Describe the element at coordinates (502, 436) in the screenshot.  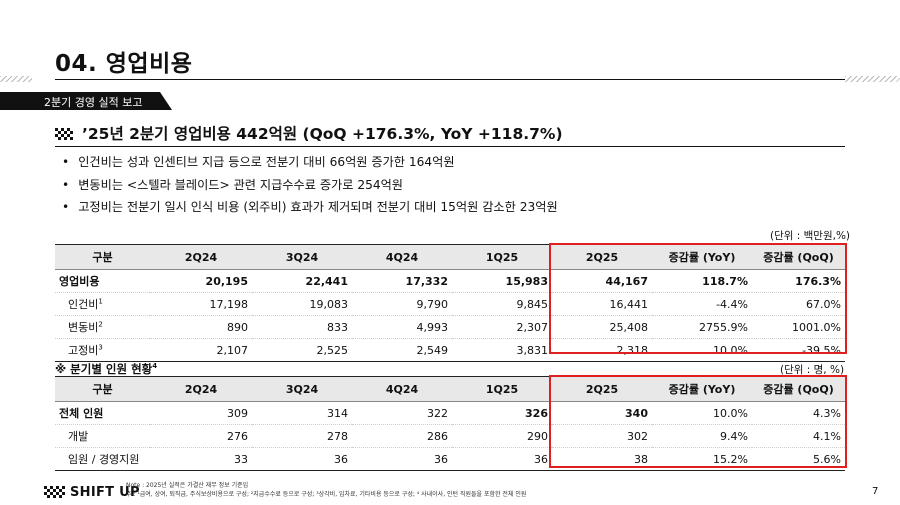
I see `table-cell: 290` at that location.